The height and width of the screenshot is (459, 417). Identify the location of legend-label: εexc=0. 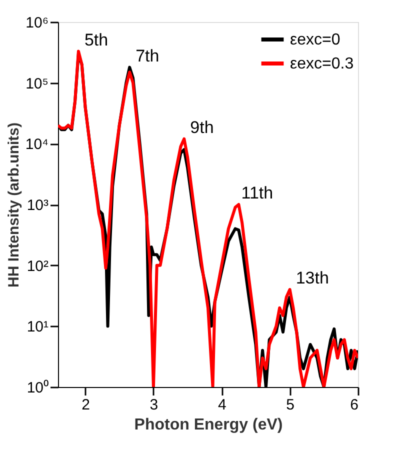
(315, 40).